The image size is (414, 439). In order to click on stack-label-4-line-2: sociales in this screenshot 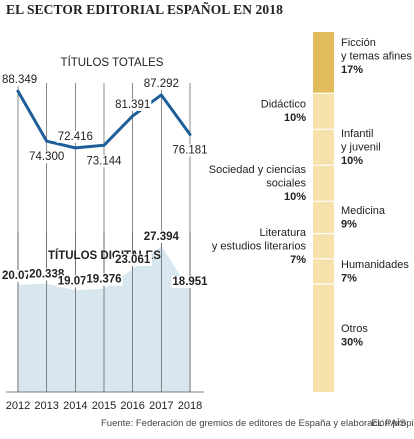, I will do `click(286, 183)`.